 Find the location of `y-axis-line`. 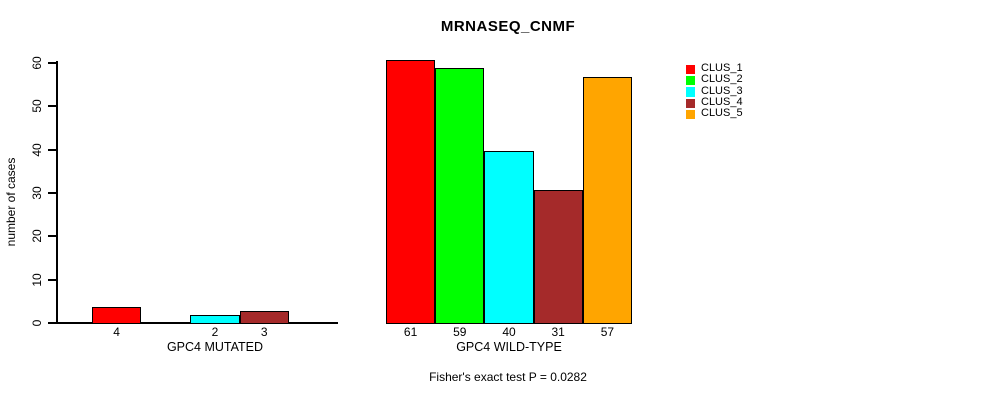

y-axis-line is located at coordinates (57, 192).